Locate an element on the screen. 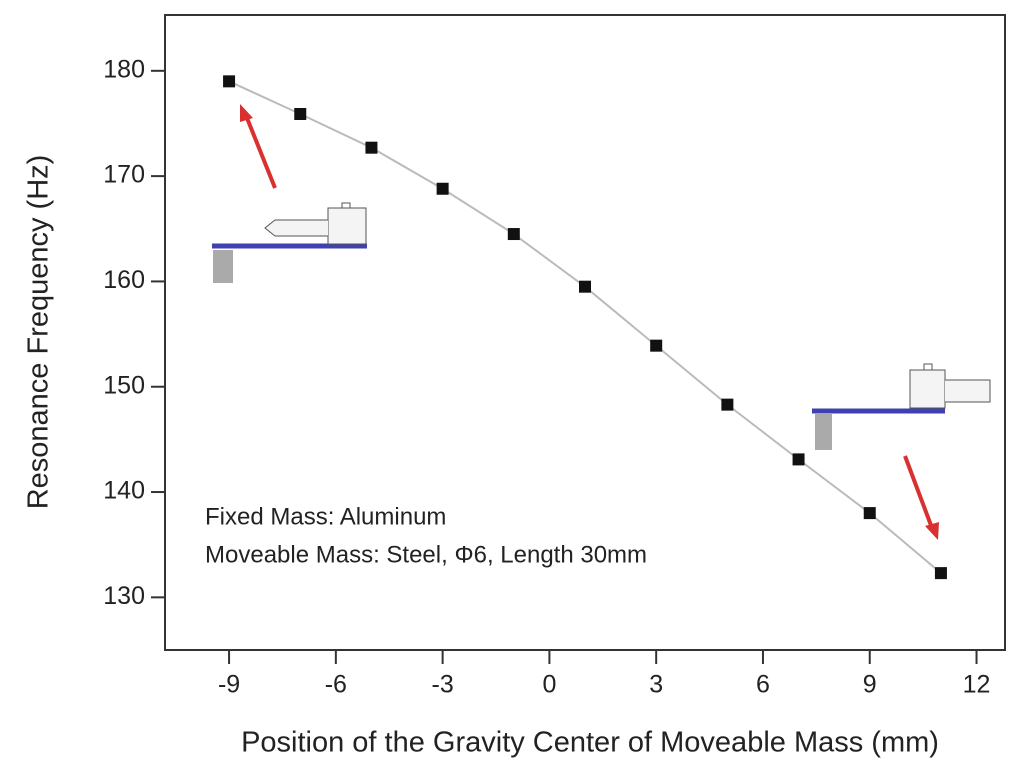 This screenshot has width=1029, height=764. y-tick-label: 170 is located at coordinates (124, 175).